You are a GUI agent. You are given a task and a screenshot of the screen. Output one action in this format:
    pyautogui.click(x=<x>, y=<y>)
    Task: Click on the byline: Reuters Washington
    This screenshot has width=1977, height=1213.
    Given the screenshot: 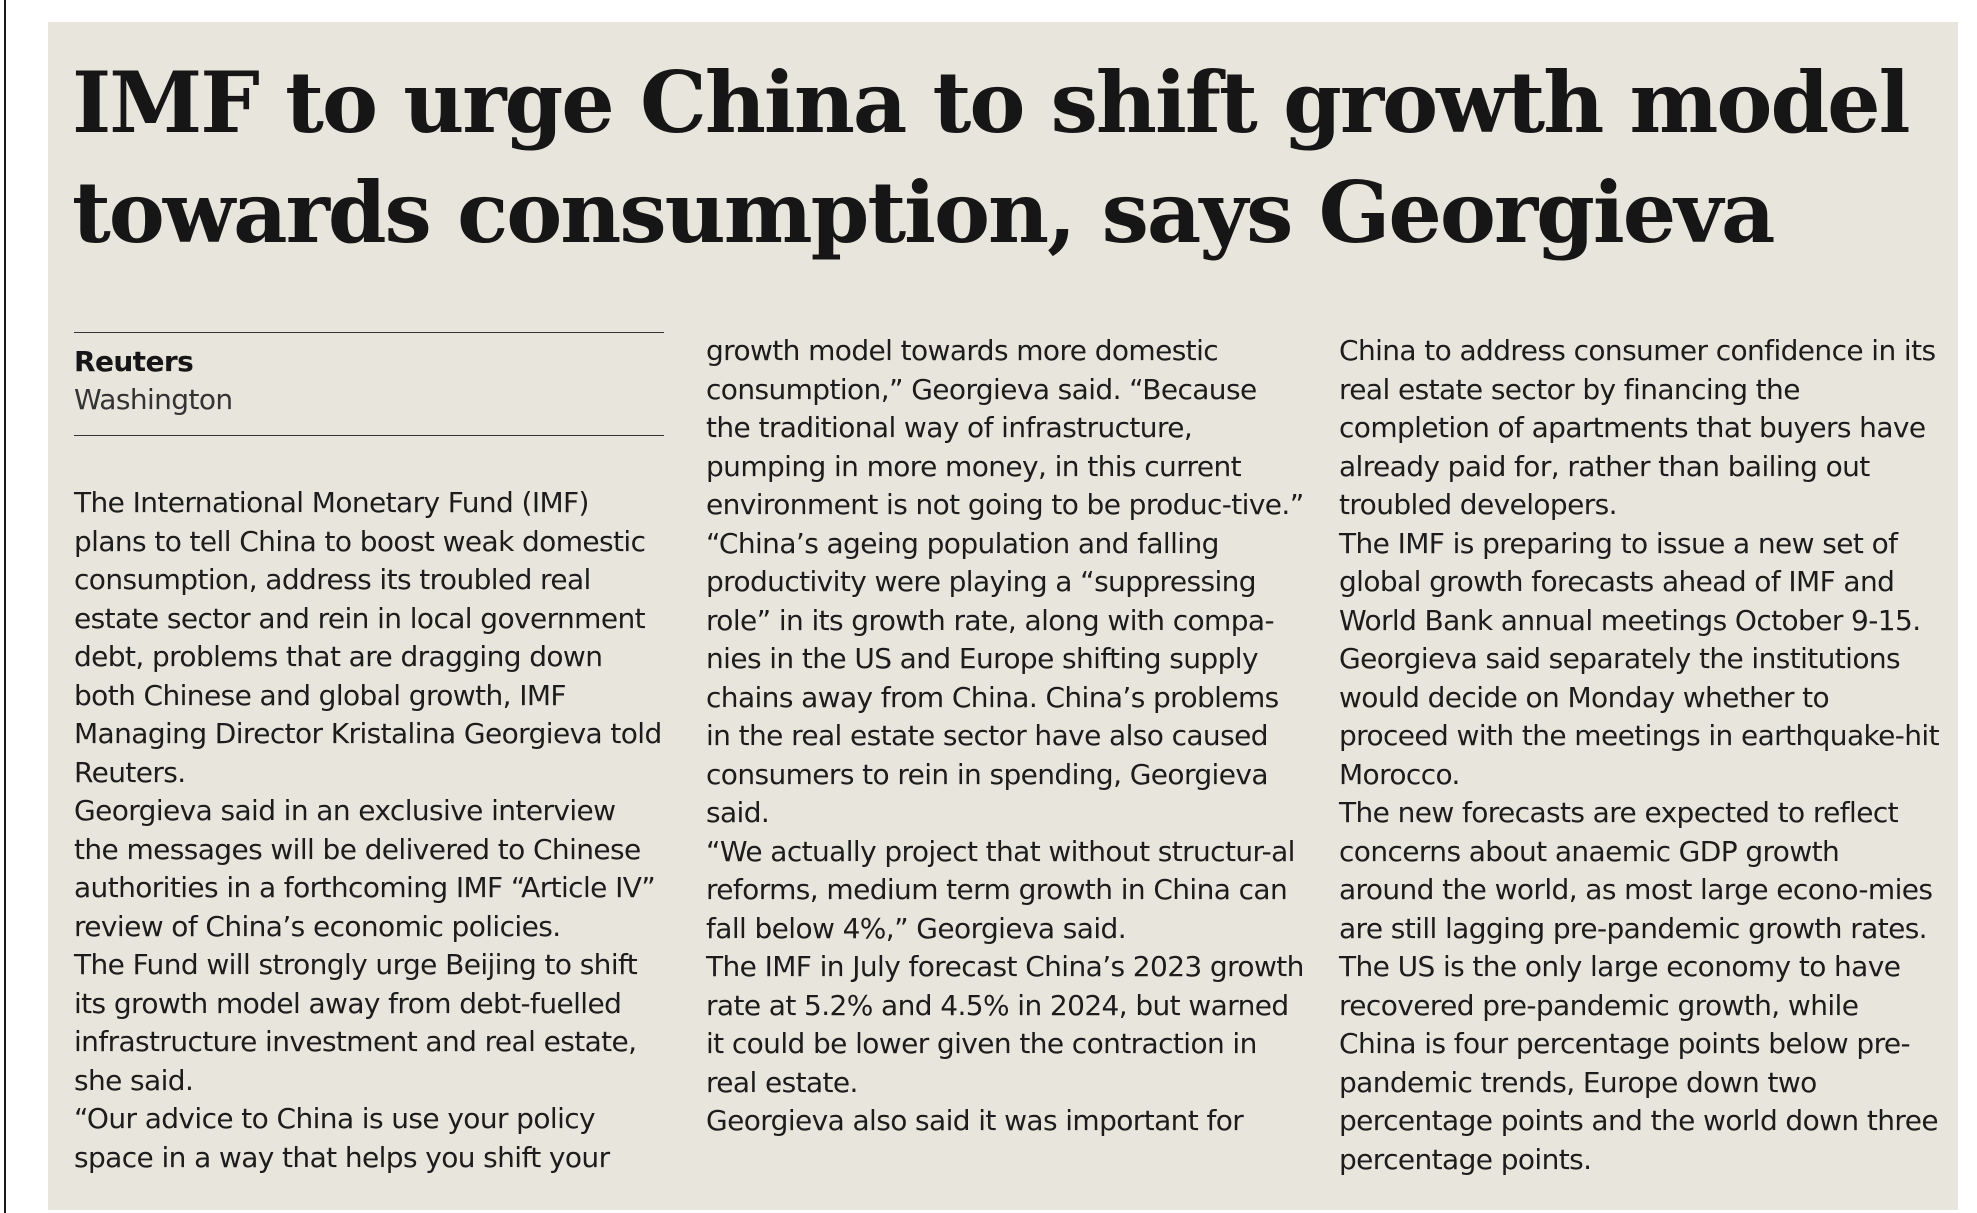 What is the action you would take?
    pyautogui.click(x=369, y=384)
    